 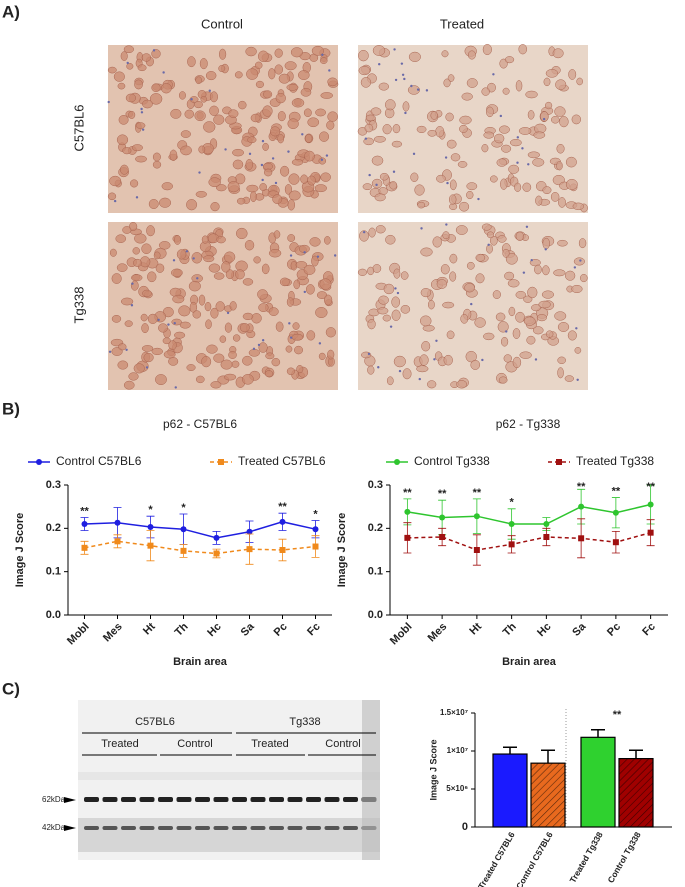 I want to click on x-tick-label: Sa, so click(x=248, y=629).